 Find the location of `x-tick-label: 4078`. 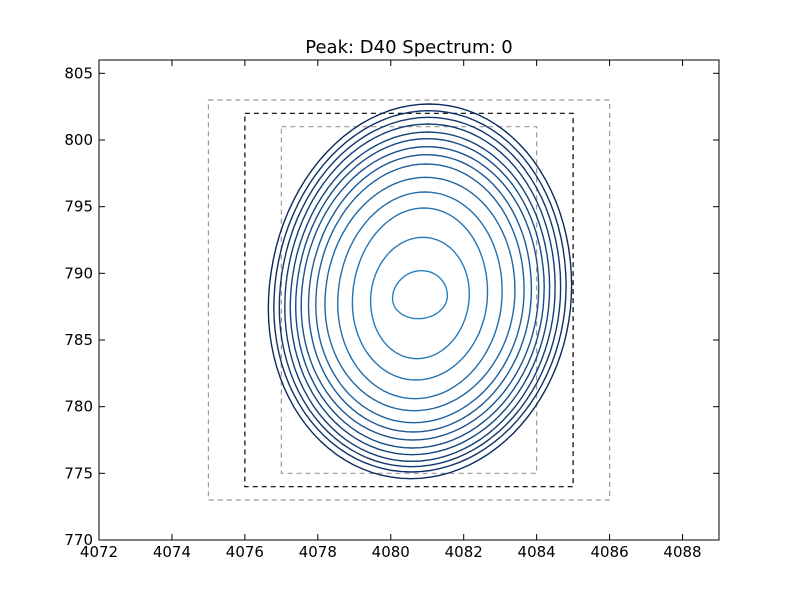

x-tick-label: 4078 is located at coordinates (318, 552).